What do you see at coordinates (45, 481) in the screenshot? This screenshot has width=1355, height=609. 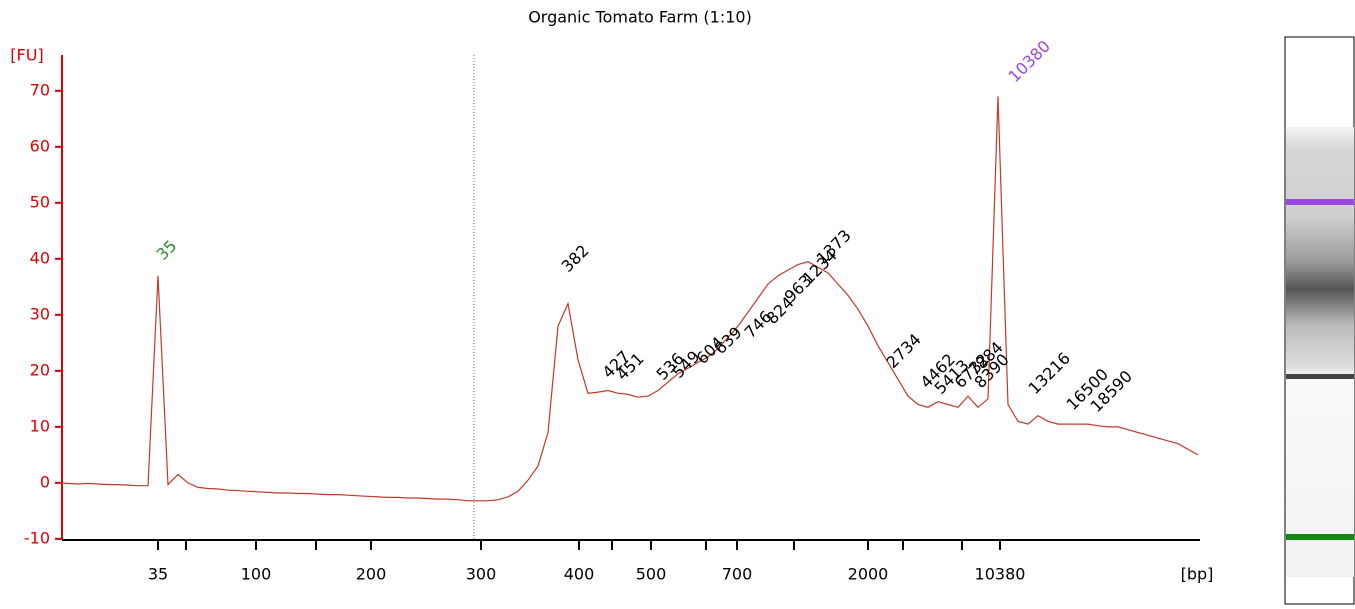 I see `y-tick-label: 0` at bounding box center [45, 481].